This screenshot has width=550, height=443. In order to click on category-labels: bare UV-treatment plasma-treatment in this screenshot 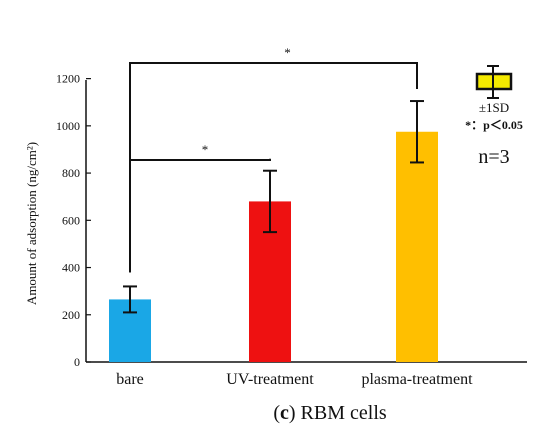, I will do `click(294, 379)`.